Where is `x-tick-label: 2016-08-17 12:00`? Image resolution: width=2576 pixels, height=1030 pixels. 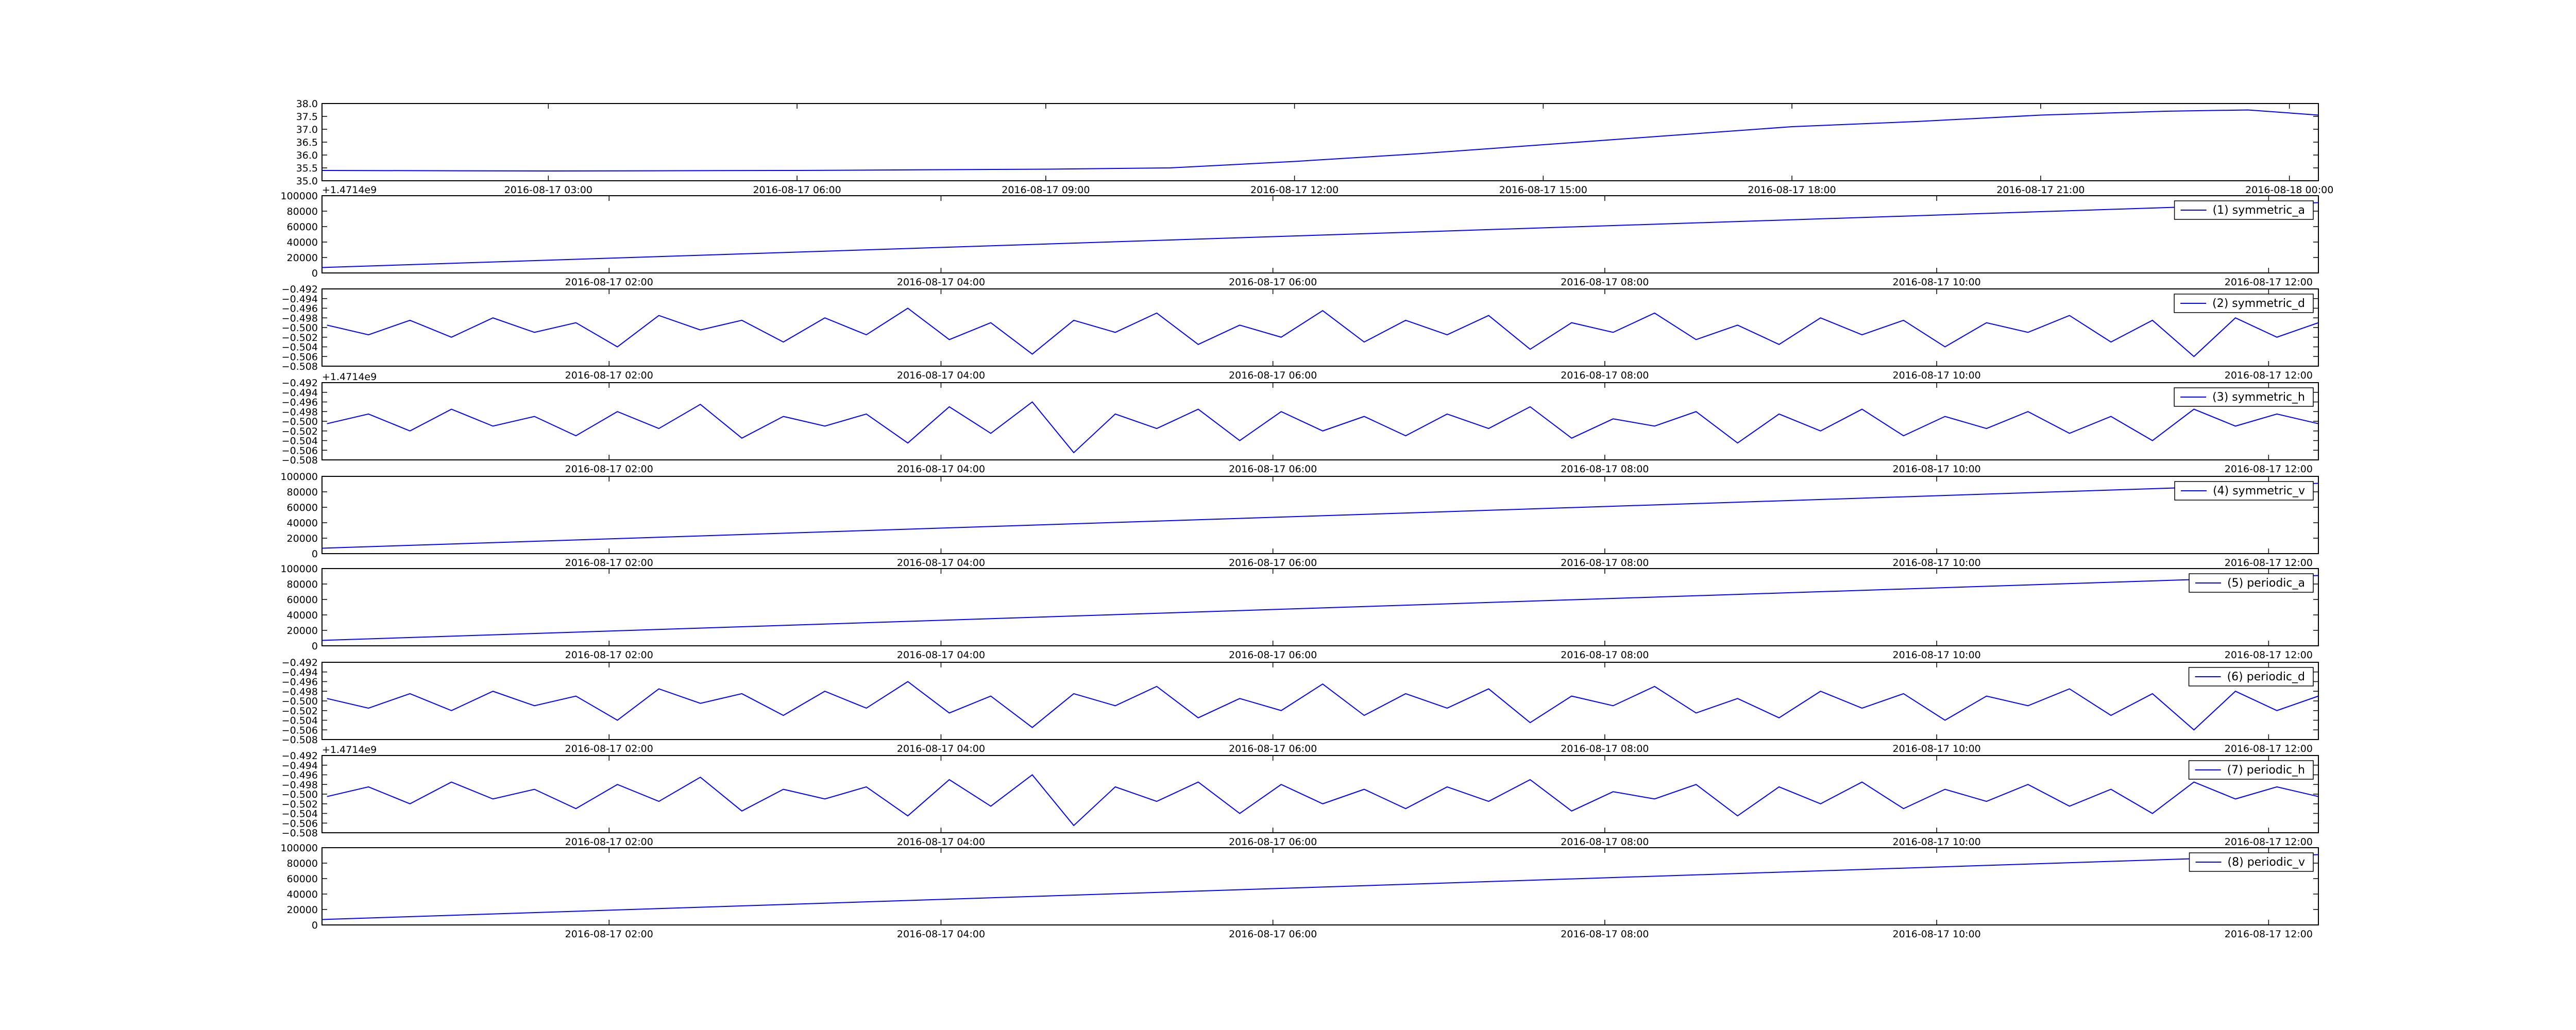
x-tick-label: 2016-08-17 12:00 is located at coordinates (2269, 563).